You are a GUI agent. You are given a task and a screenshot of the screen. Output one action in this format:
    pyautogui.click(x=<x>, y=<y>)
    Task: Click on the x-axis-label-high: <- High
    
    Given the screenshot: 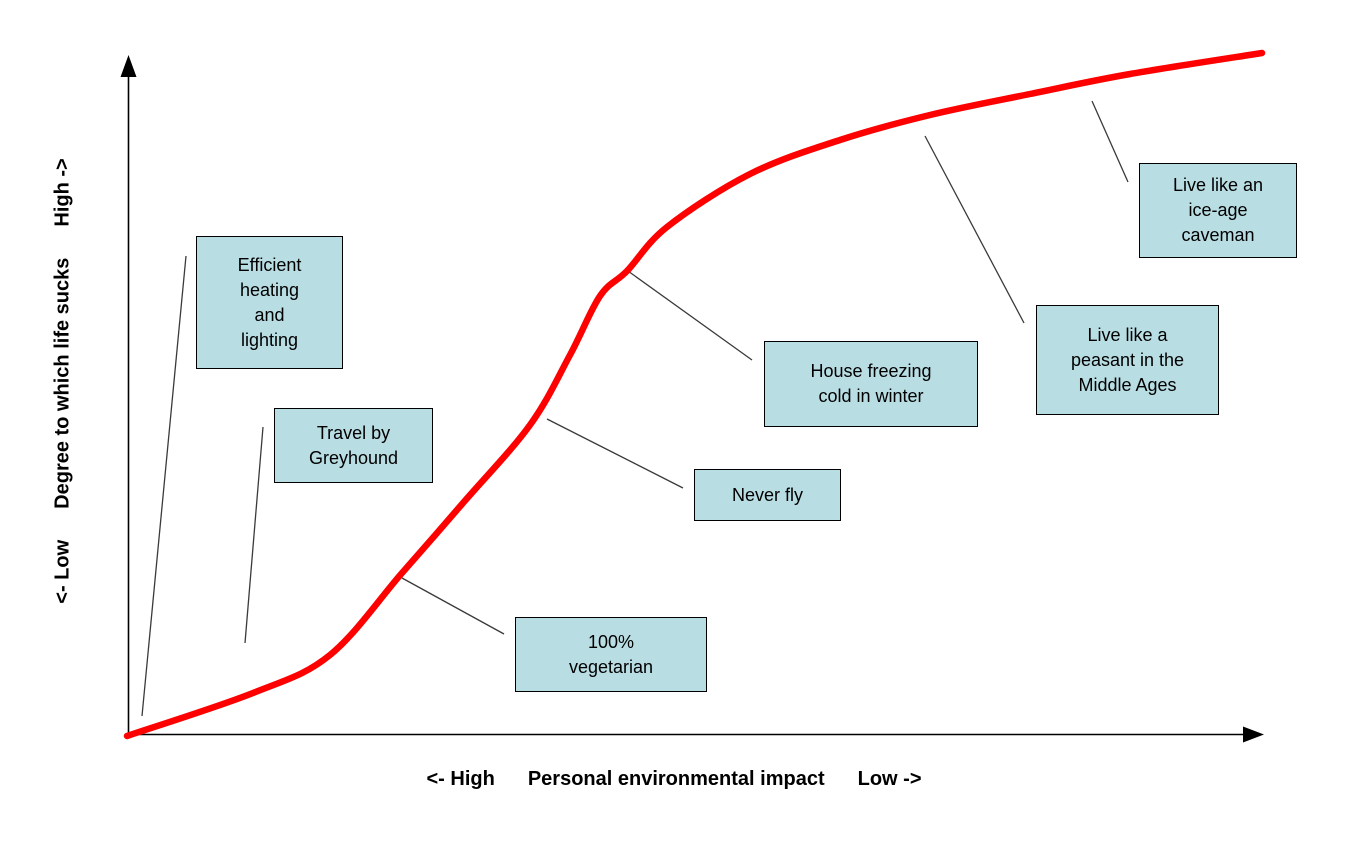 What is the action you would take?
    pyautogui.click(x=460, y=779)
    